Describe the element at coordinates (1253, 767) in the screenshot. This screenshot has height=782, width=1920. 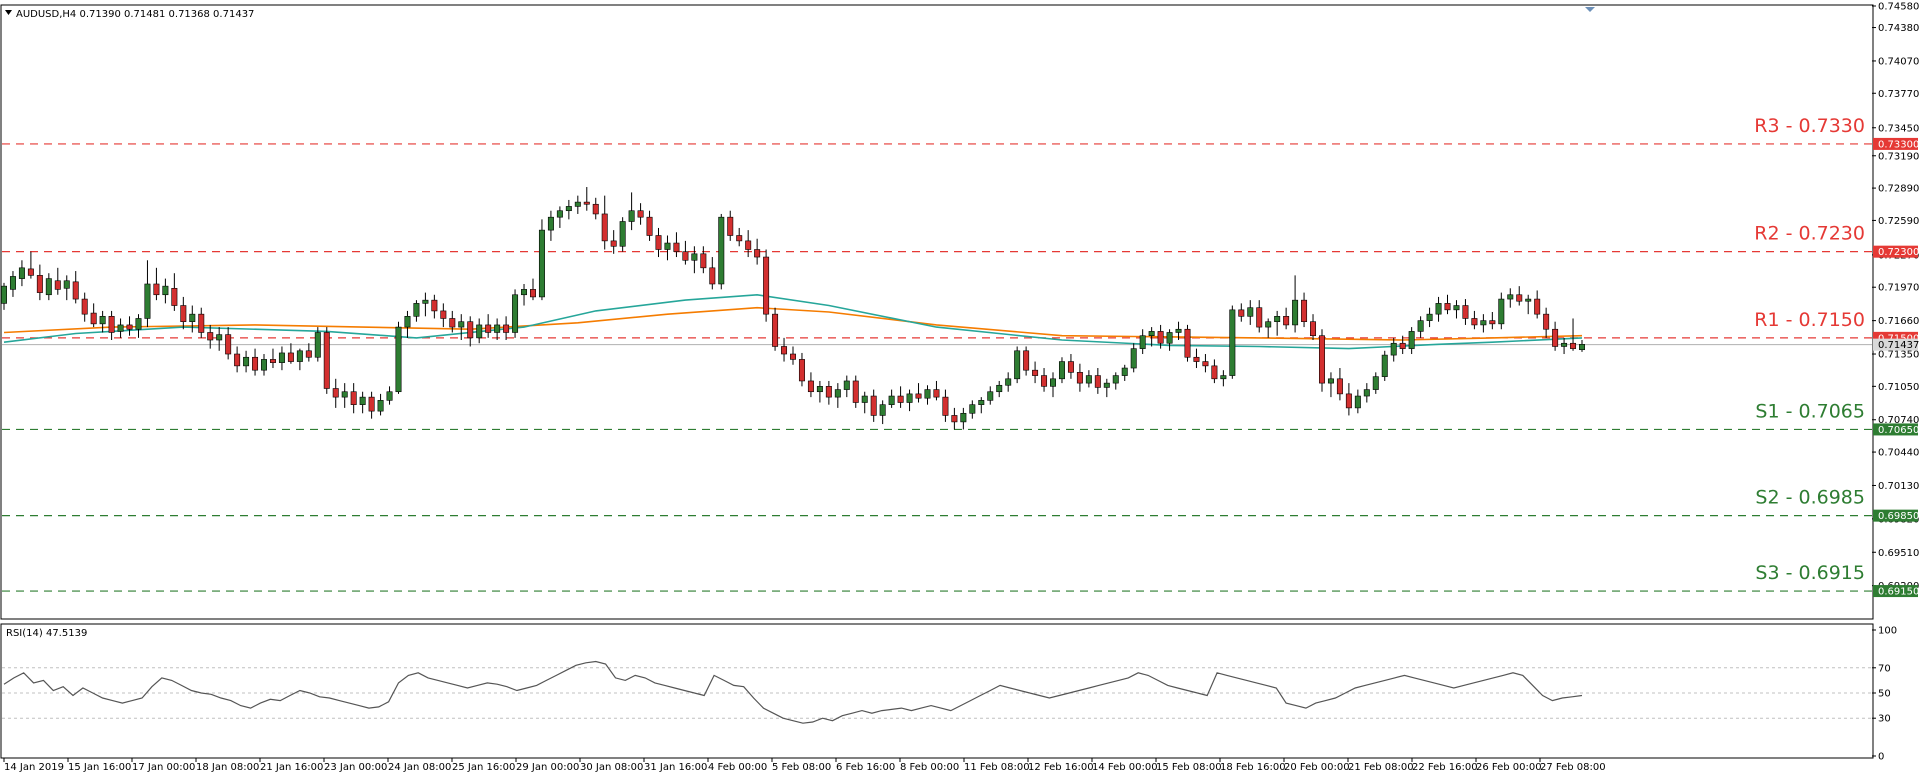
I see `time-tick-label: 18 Feb 16:00` at that location.